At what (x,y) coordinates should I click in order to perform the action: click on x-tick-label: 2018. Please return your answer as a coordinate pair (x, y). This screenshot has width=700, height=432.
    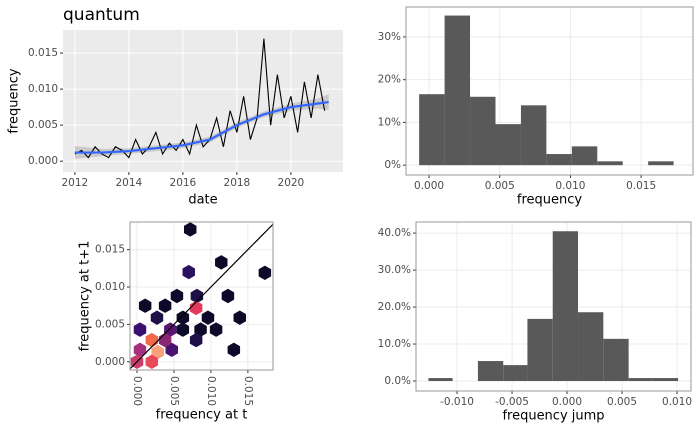
    Looking at the image, I should click on (237, 183).